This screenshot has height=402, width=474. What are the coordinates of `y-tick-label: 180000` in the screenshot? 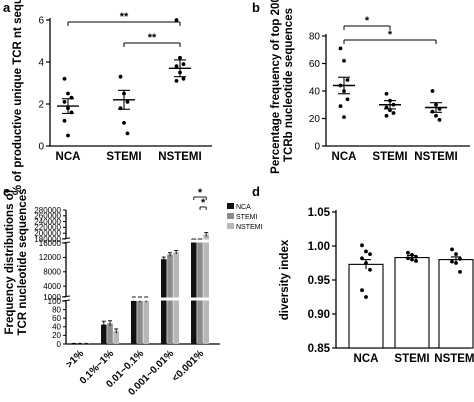 It's located at (47, 239).